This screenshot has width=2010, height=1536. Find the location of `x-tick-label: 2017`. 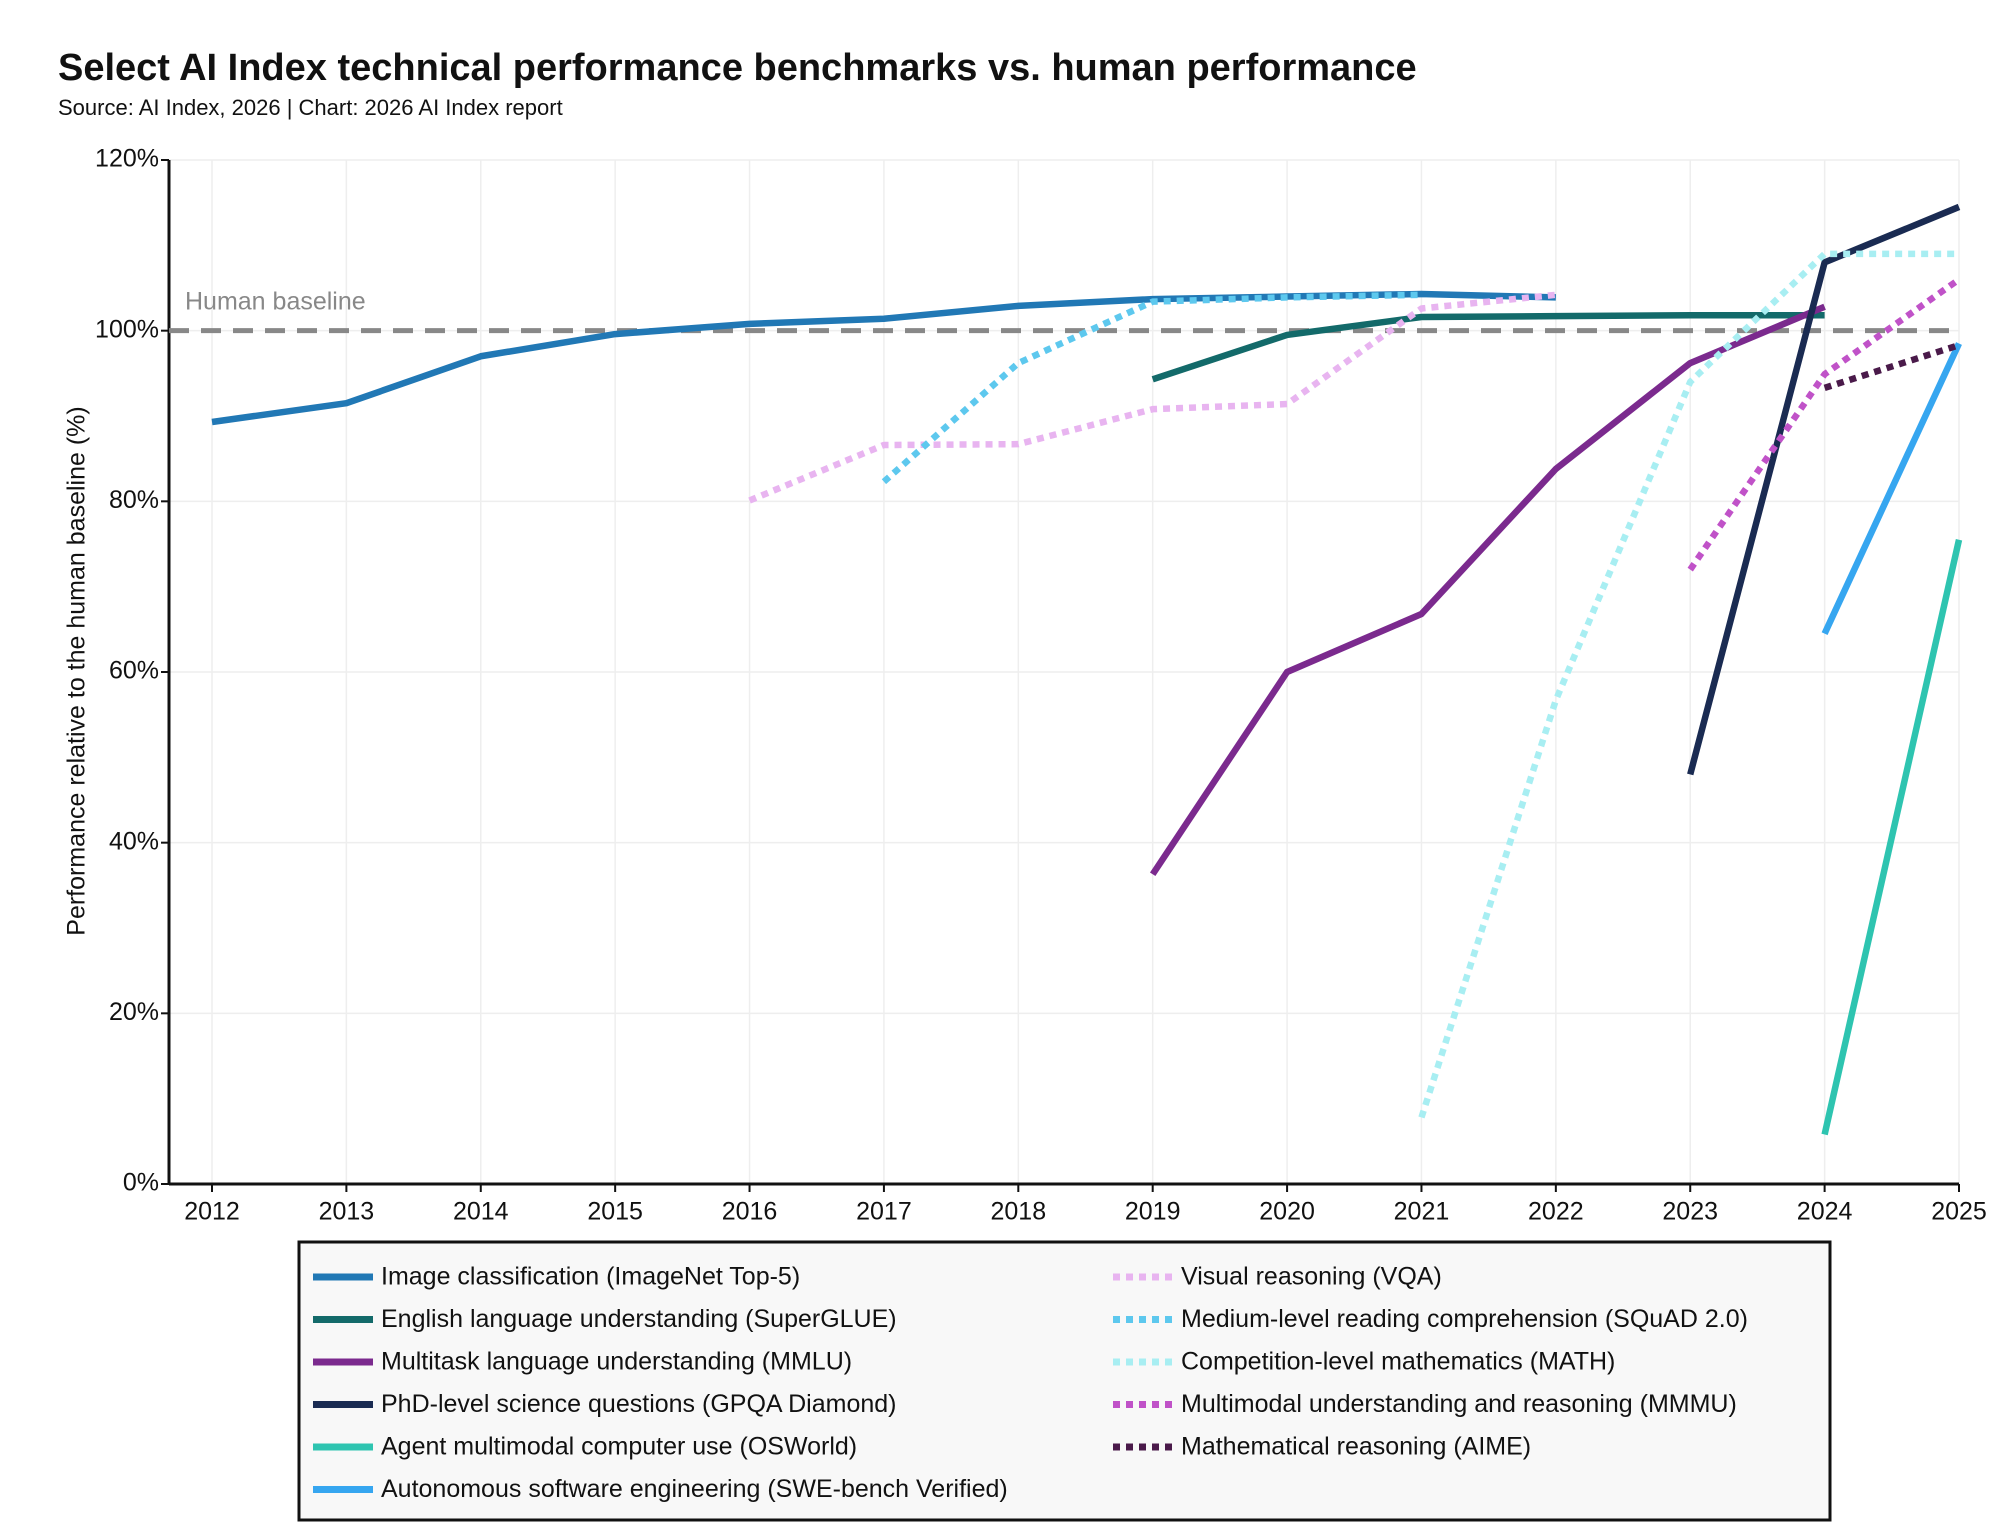

x-tick-label: 2017 is located at coordinates (884, 1212).